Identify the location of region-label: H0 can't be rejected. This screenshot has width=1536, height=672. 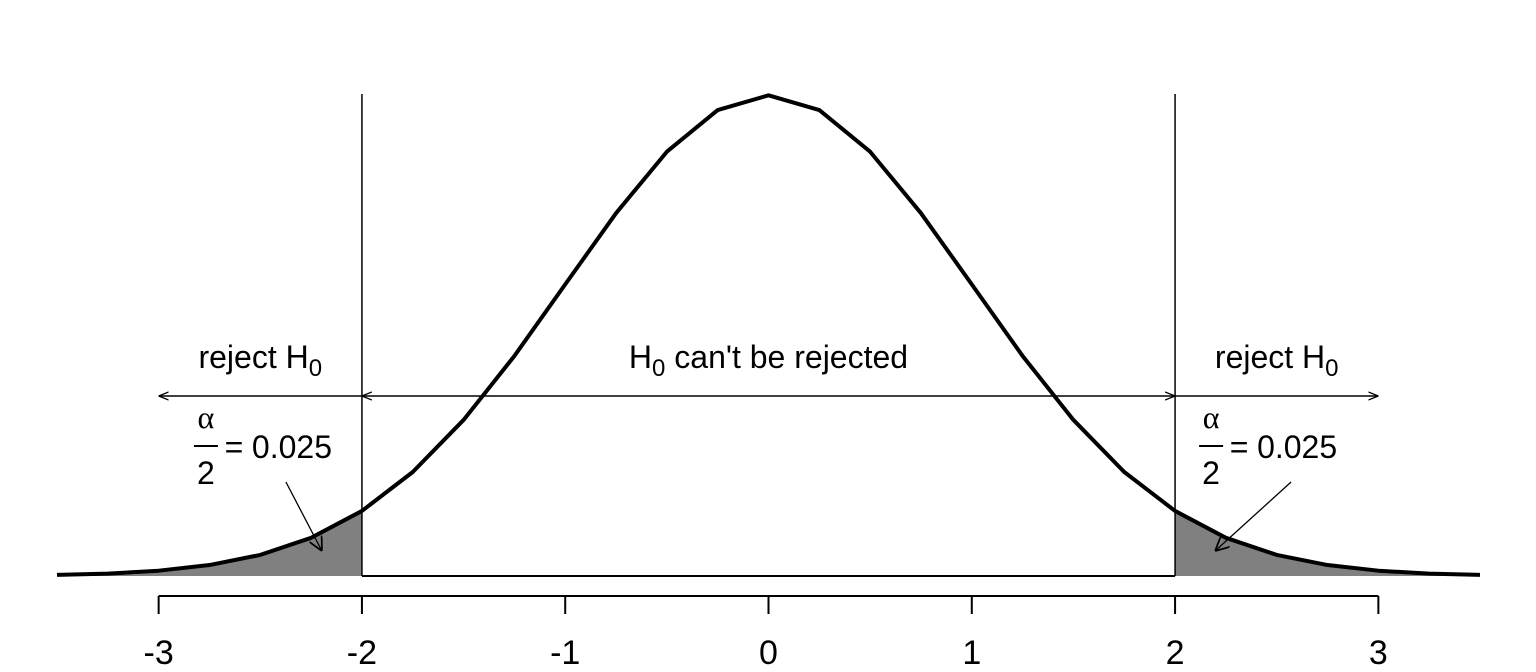
(768, 360).